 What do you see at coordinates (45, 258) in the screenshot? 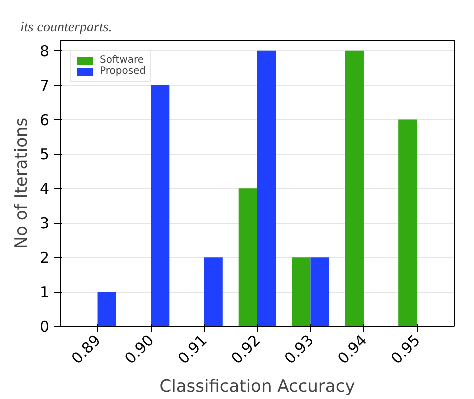
I see `y-tick-label: 2` at bounding box center [45, 258].